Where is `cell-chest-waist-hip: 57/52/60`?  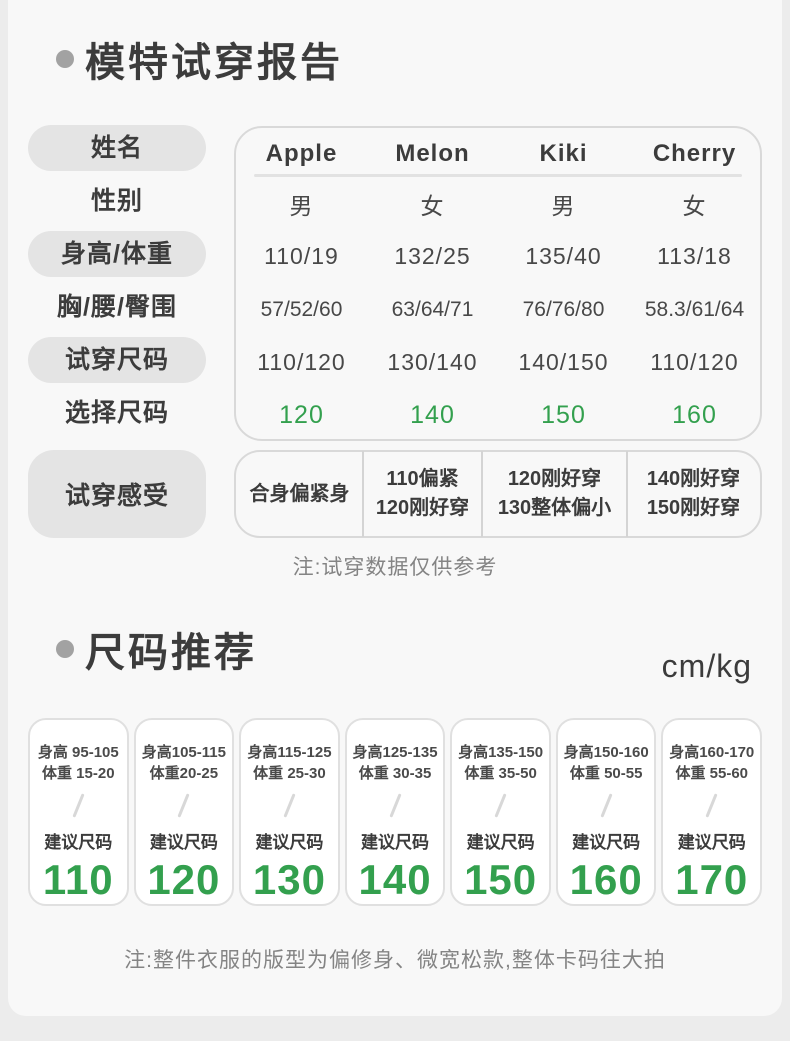 cell-chest-waist-hip: 57/52/60 is located at coordinates (301, 309).